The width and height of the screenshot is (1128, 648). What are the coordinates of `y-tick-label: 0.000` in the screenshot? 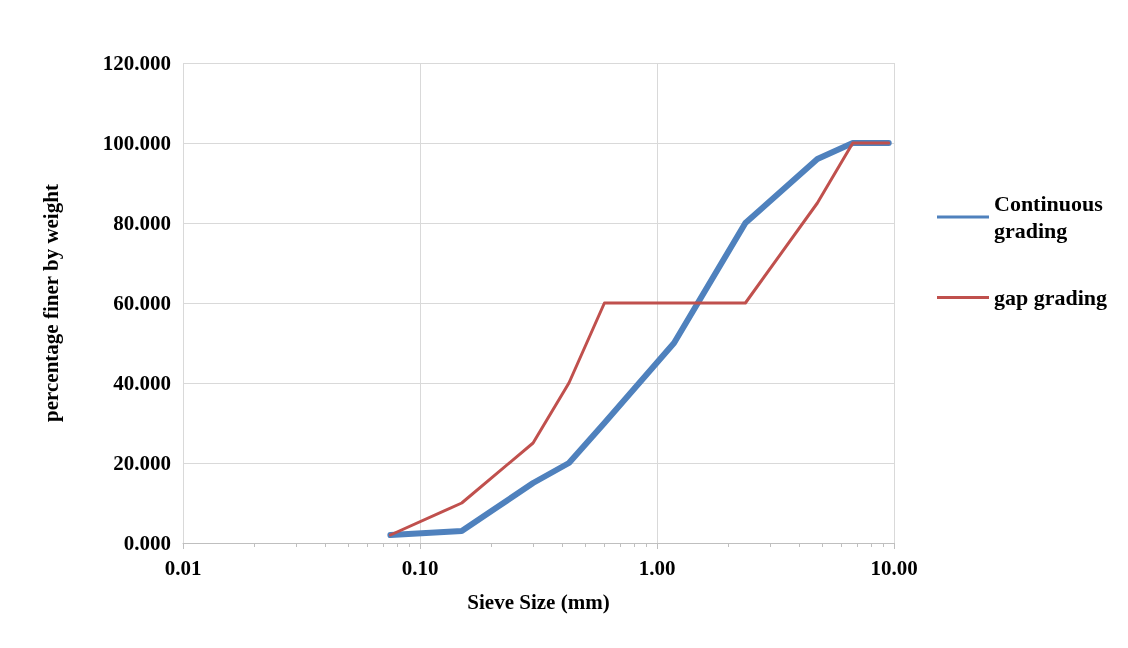 It's located at (147, 543).